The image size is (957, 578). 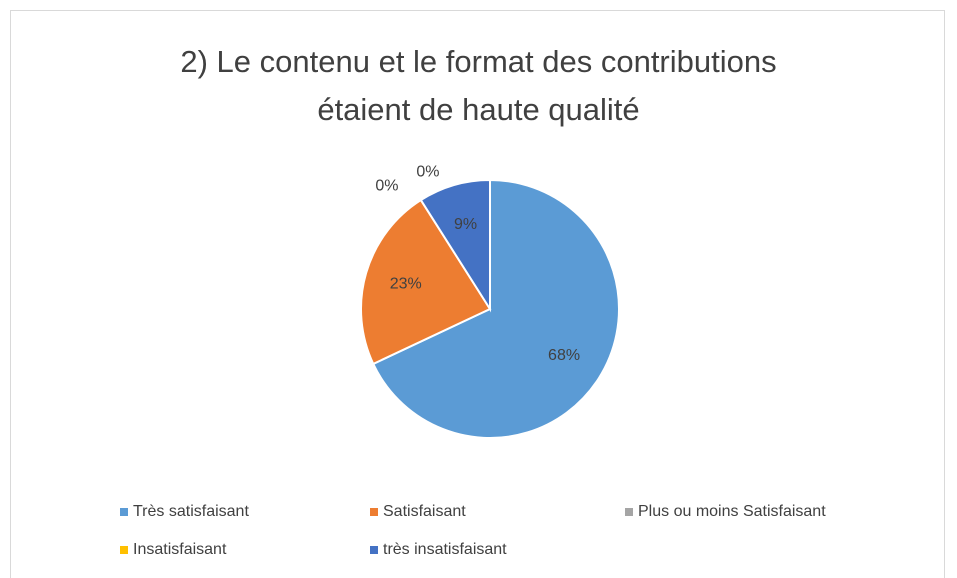 What do you see at coordinates (465, 224) in the screenshot?
I see `data-label: 9%` at bounding box center [465, 224].